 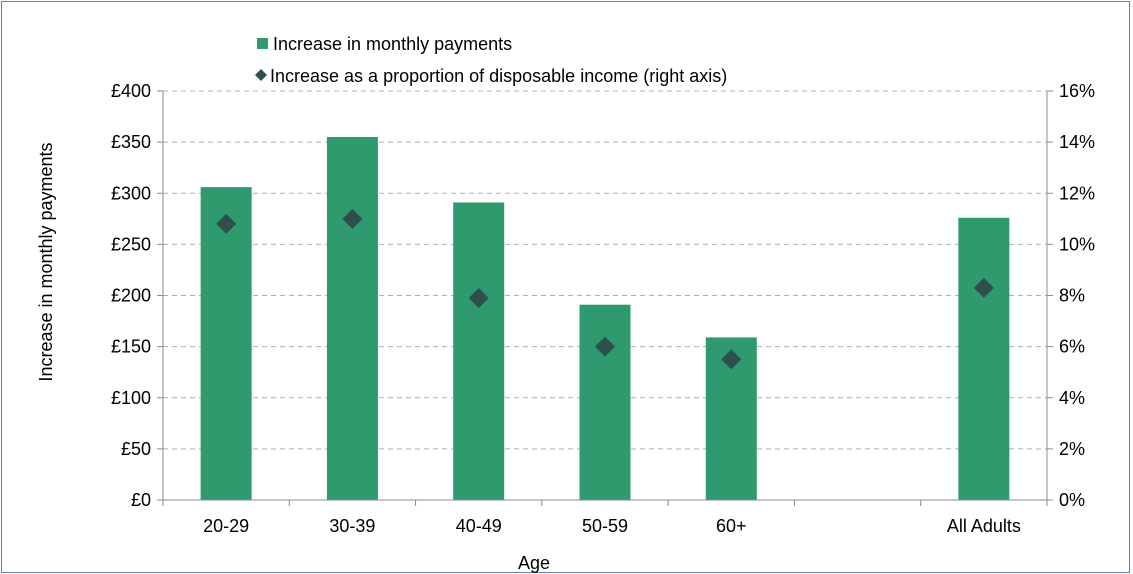 What do you see at coordinates (131, 193) in the screenshot?
I see `y-tick-label: £300` at bounding box center [131, 193].